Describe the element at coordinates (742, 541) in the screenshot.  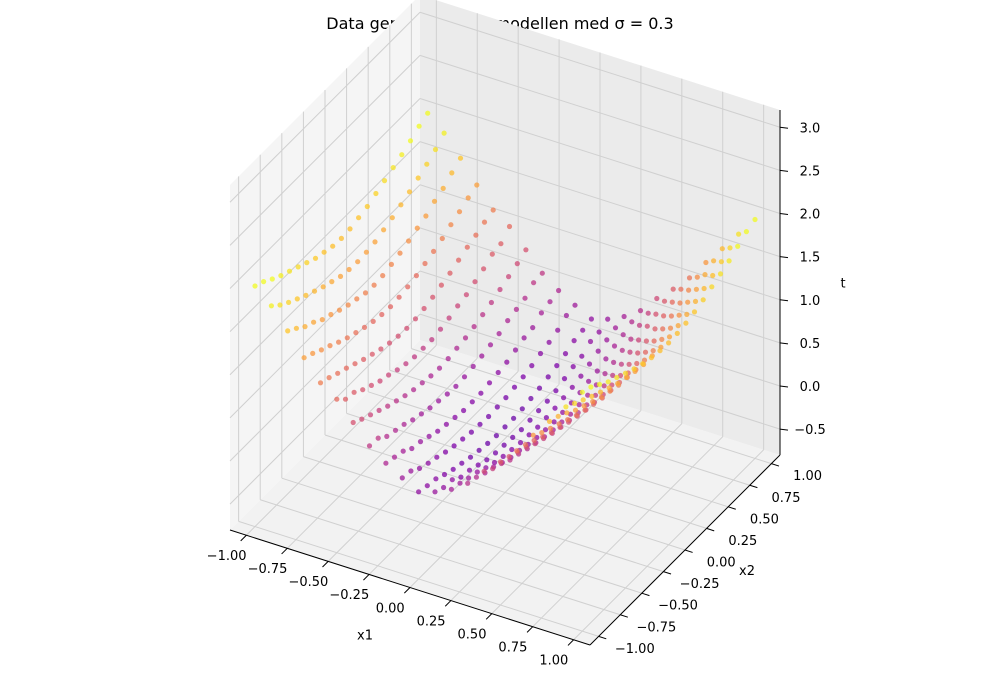
I see `y-tick-label: 0.25` at that location.